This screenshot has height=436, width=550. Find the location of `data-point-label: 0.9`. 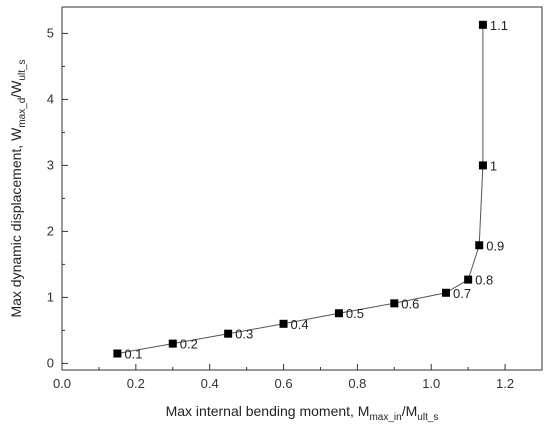

data-point-label: 0.9 is located at coordinates (495, 245).